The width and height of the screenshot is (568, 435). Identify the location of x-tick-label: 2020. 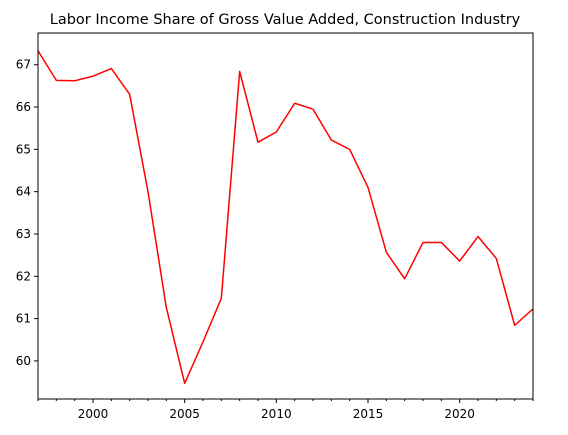
(459, 414).